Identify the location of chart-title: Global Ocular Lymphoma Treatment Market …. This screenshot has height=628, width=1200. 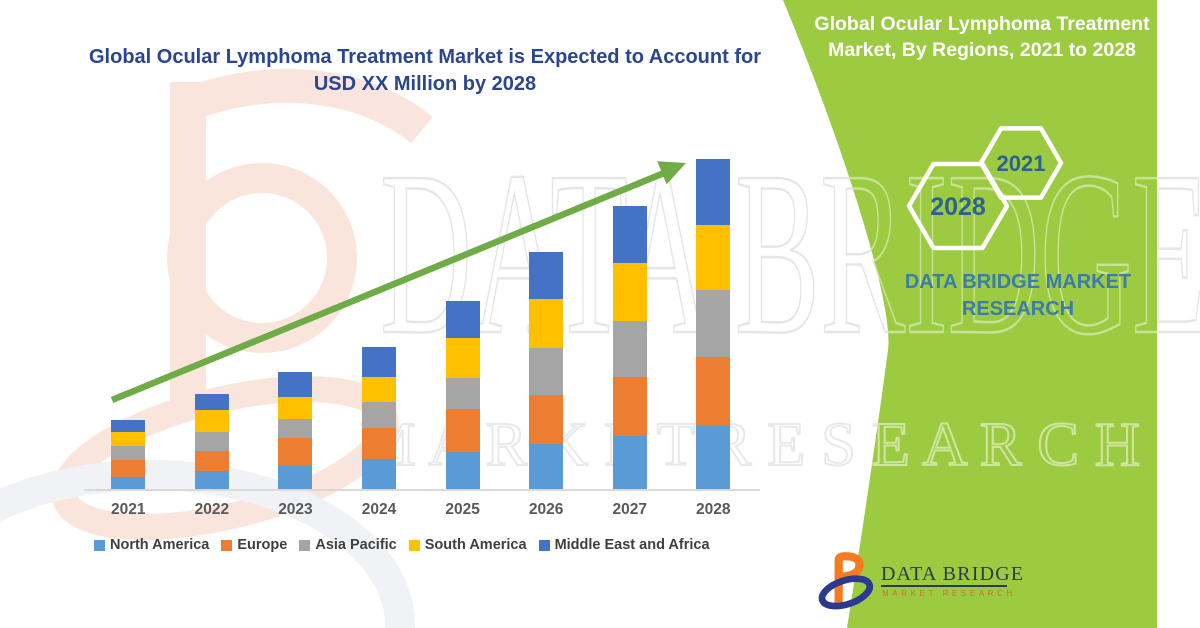
(425, 71).